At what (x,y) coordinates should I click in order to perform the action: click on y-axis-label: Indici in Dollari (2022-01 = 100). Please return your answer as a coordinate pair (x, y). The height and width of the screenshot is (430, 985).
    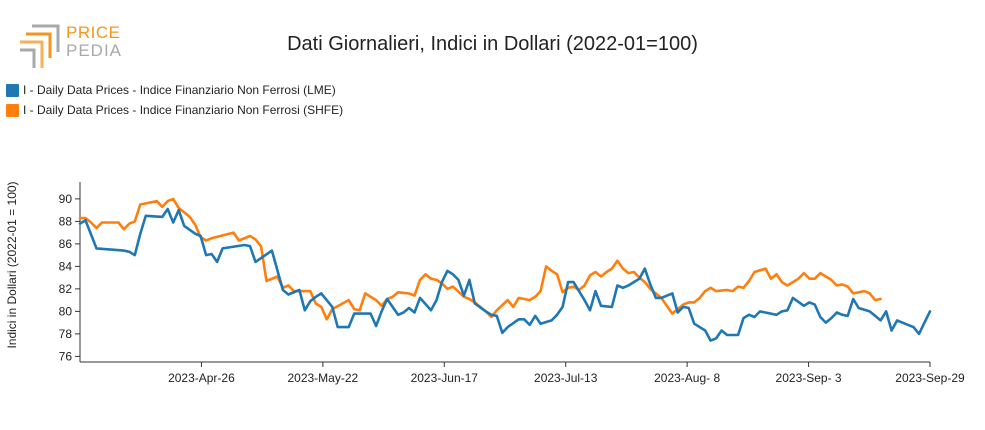
    Looking at the image, I should click on (12, 264).